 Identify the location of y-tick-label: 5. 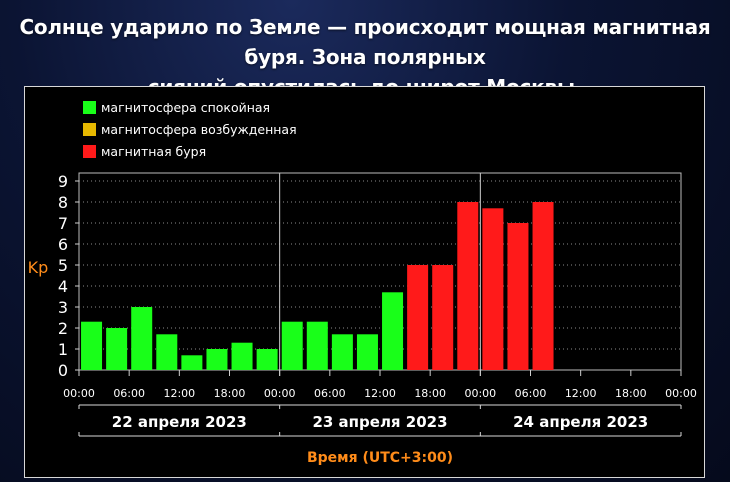
(63, 265).